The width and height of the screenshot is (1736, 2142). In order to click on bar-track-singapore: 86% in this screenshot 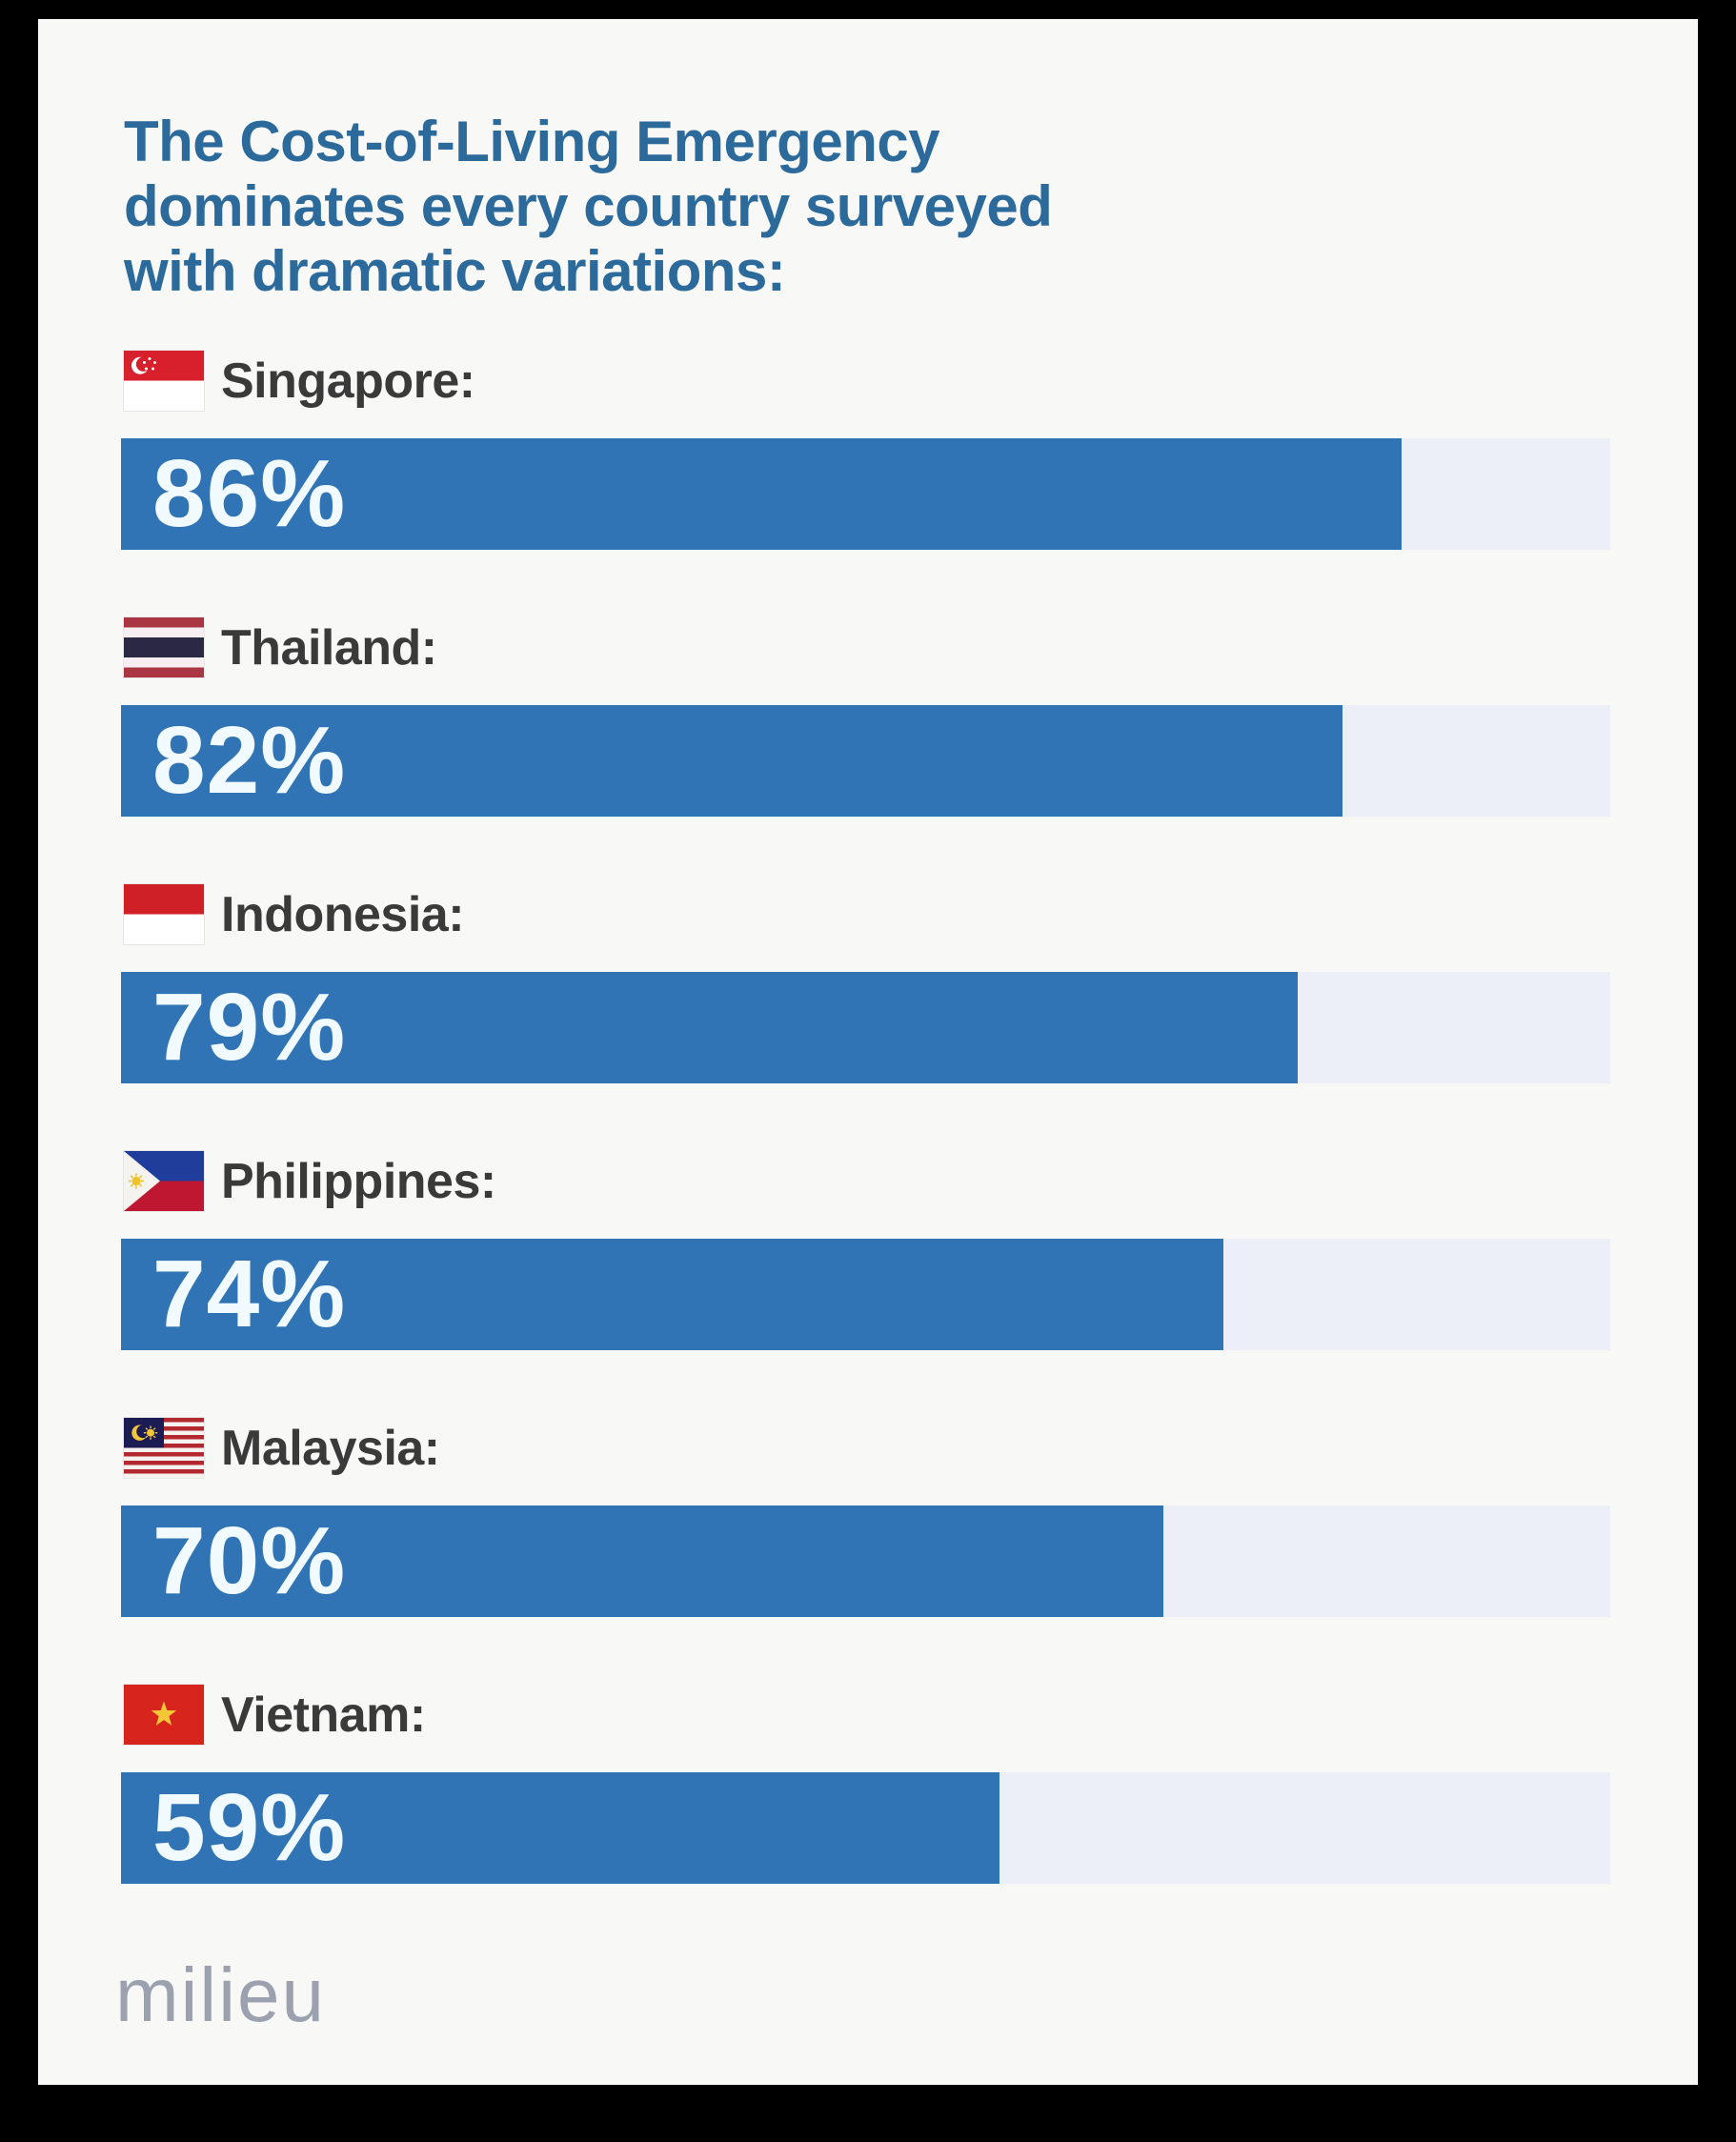, I will do `click(865, 494)`.